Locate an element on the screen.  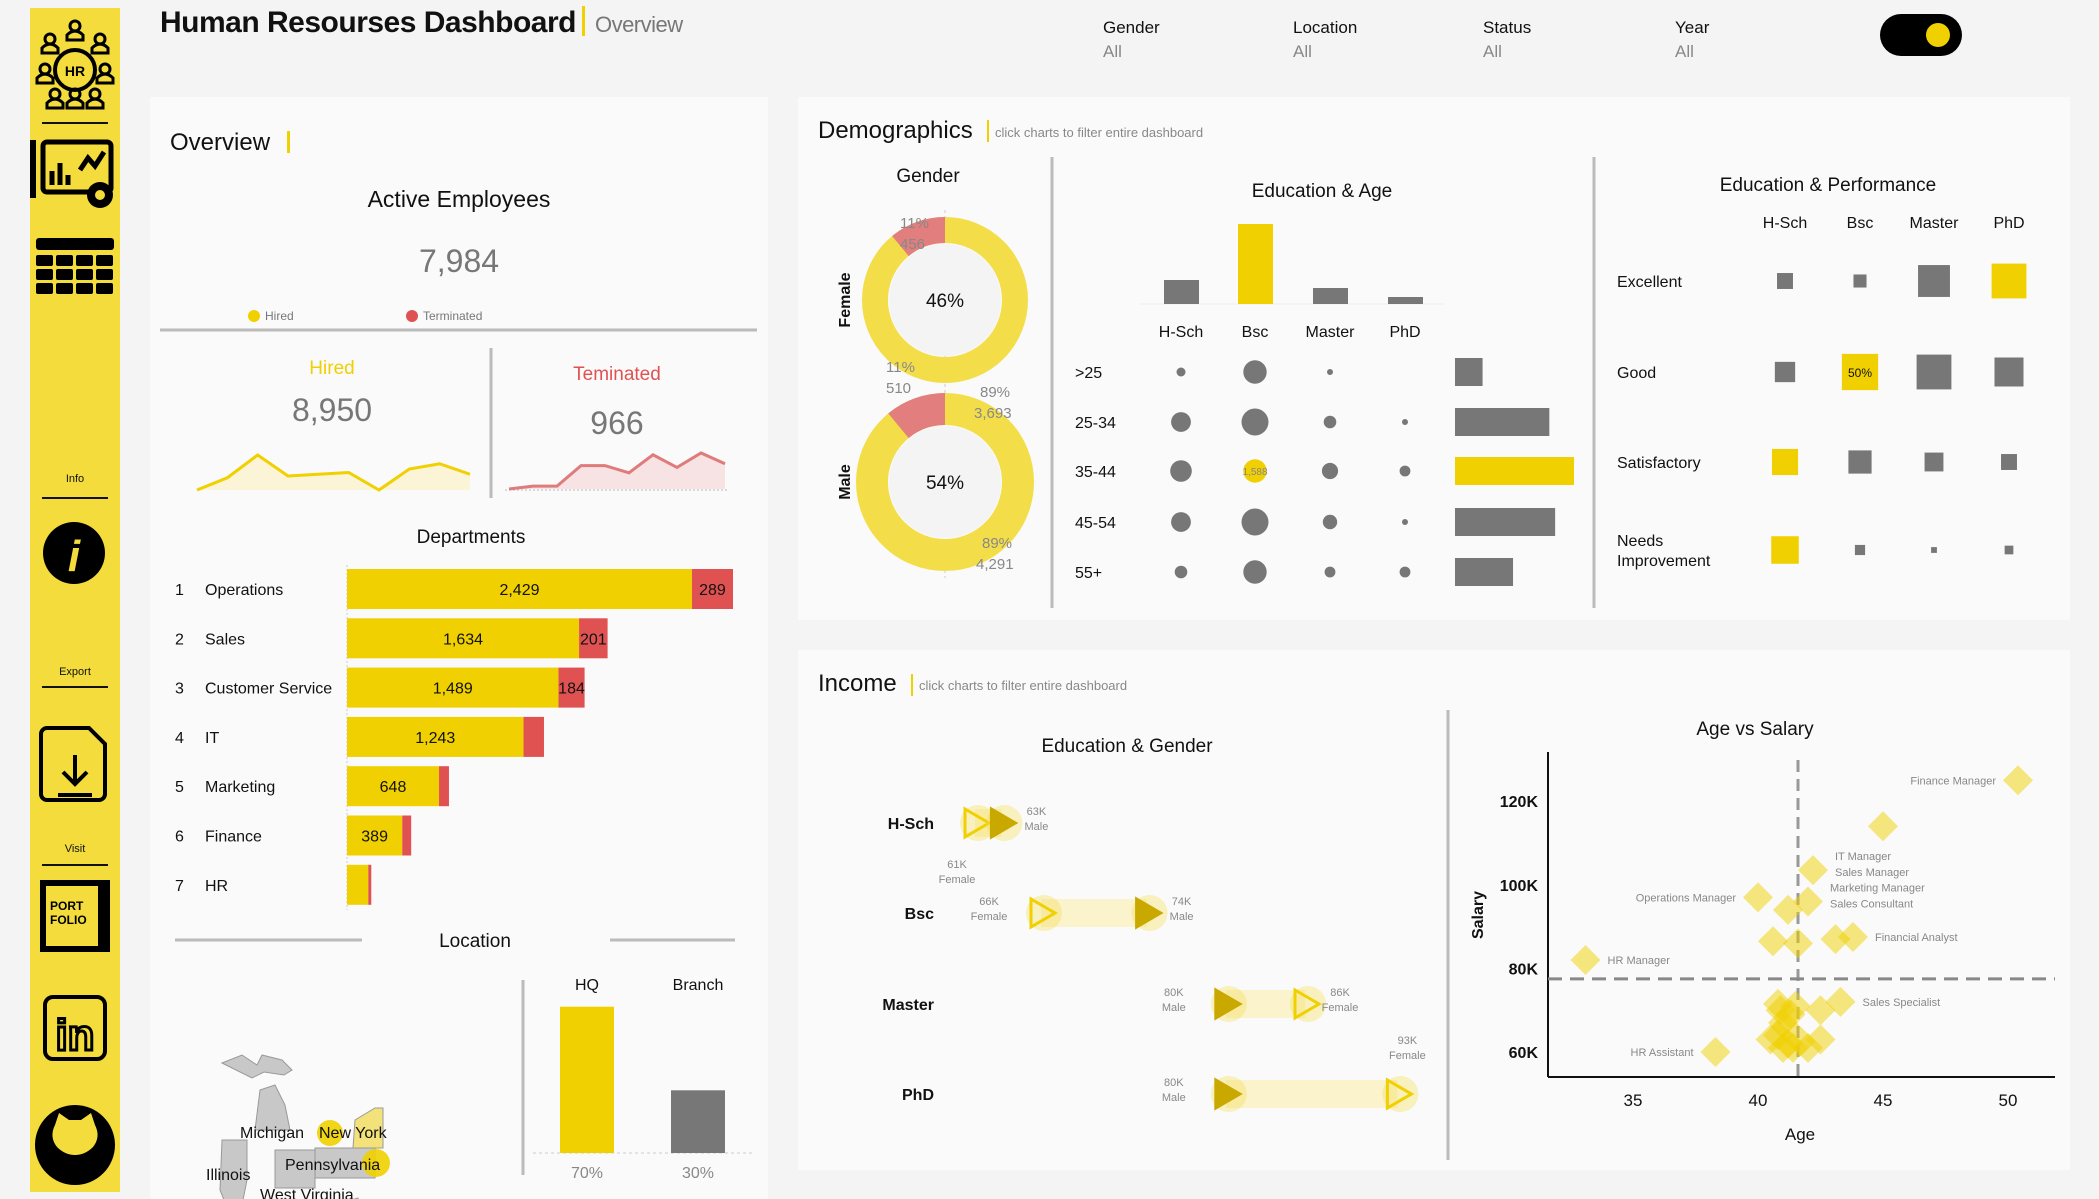
filter-location: Location All is located at coordinates (1325, 40).